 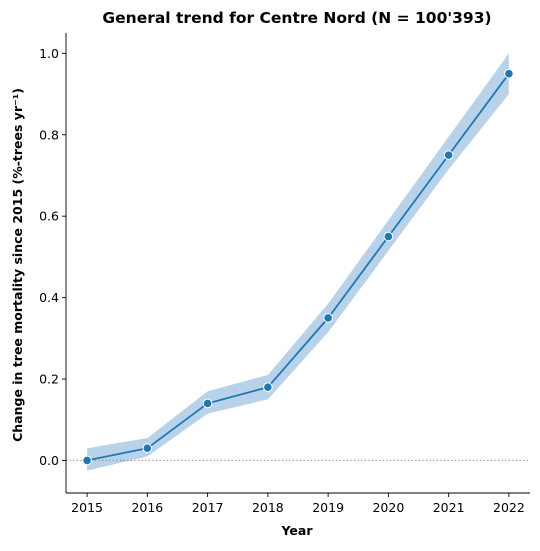 I want to click on x-tick-label-2019: 2019, so click(x=328, y=507).